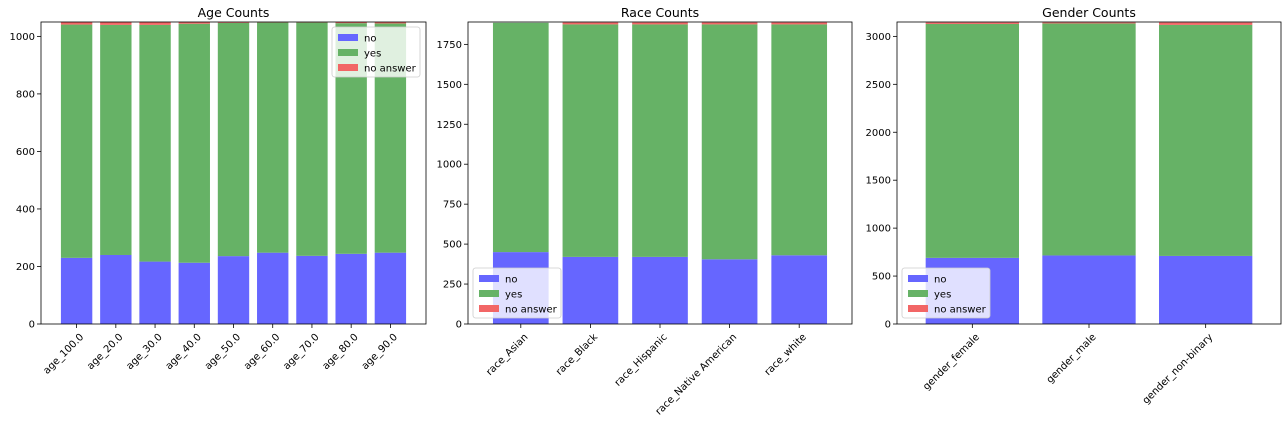  I want to click on bar-no-answer-gender_non-binary, so click(1206, 23).